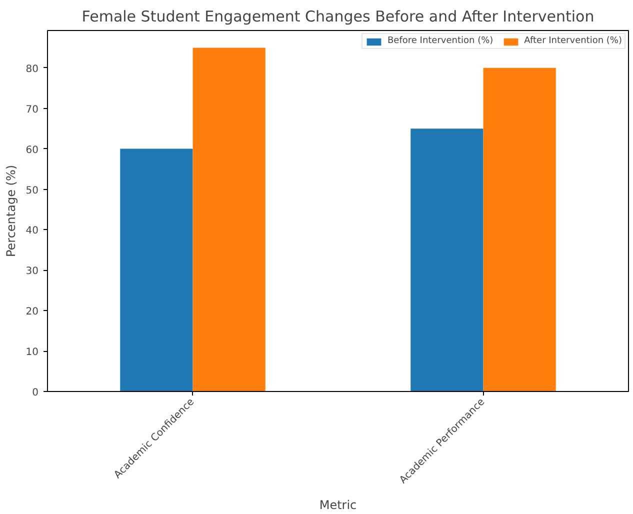 The width and height of the screenshot is (633, 514). I want to click on legend-label: After Intervention (%), so click(573, 41).